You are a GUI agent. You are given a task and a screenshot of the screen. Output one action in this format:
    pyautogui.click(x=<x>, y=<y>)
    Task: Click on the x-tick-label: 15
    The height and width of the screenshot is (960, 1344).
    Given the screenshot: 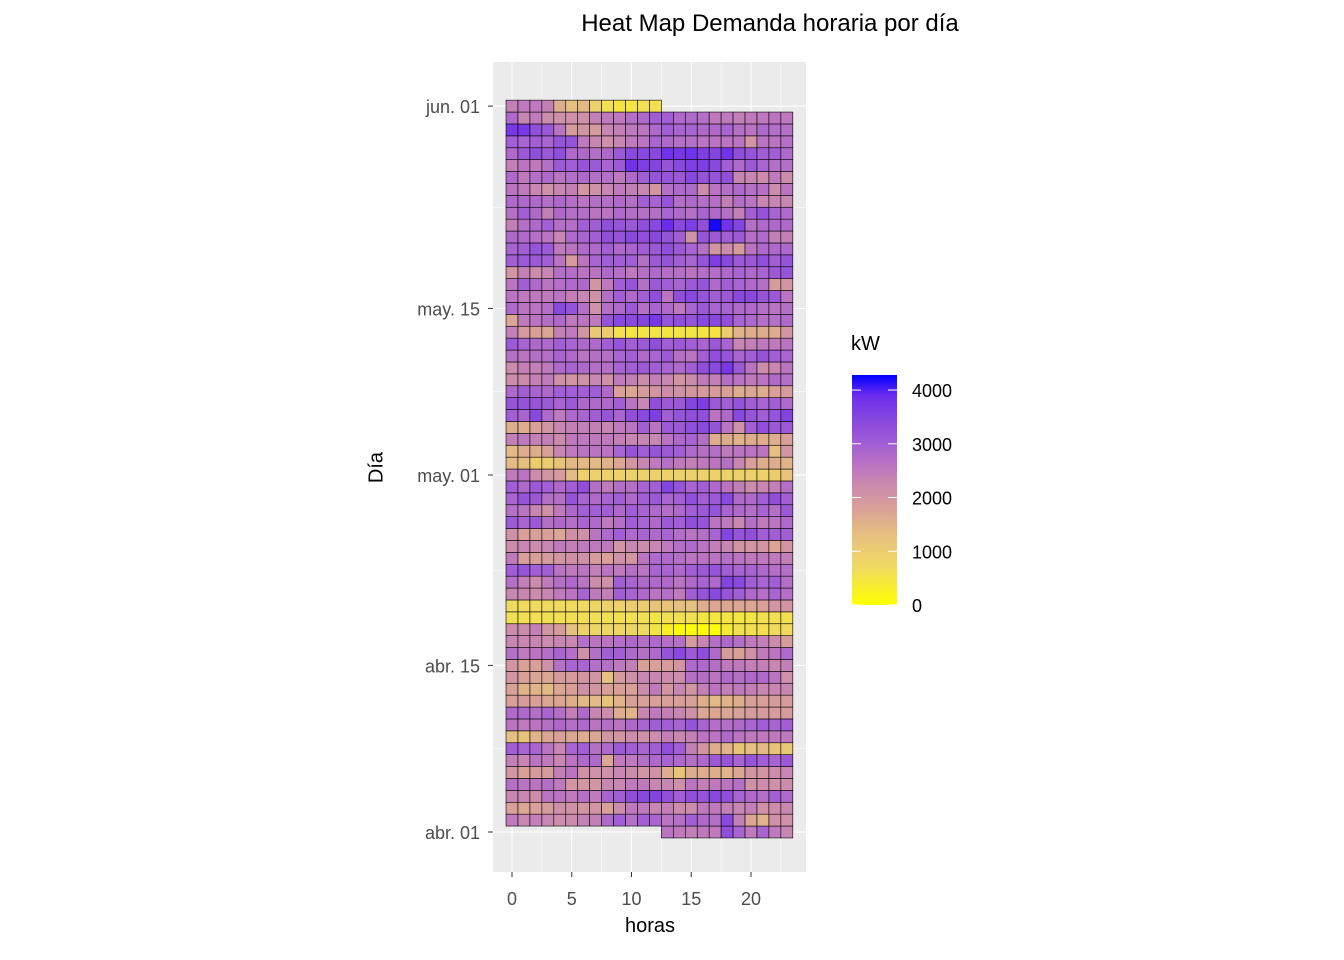 What is the action you would take?
    pyautogui.click(x=691, y=899)
    